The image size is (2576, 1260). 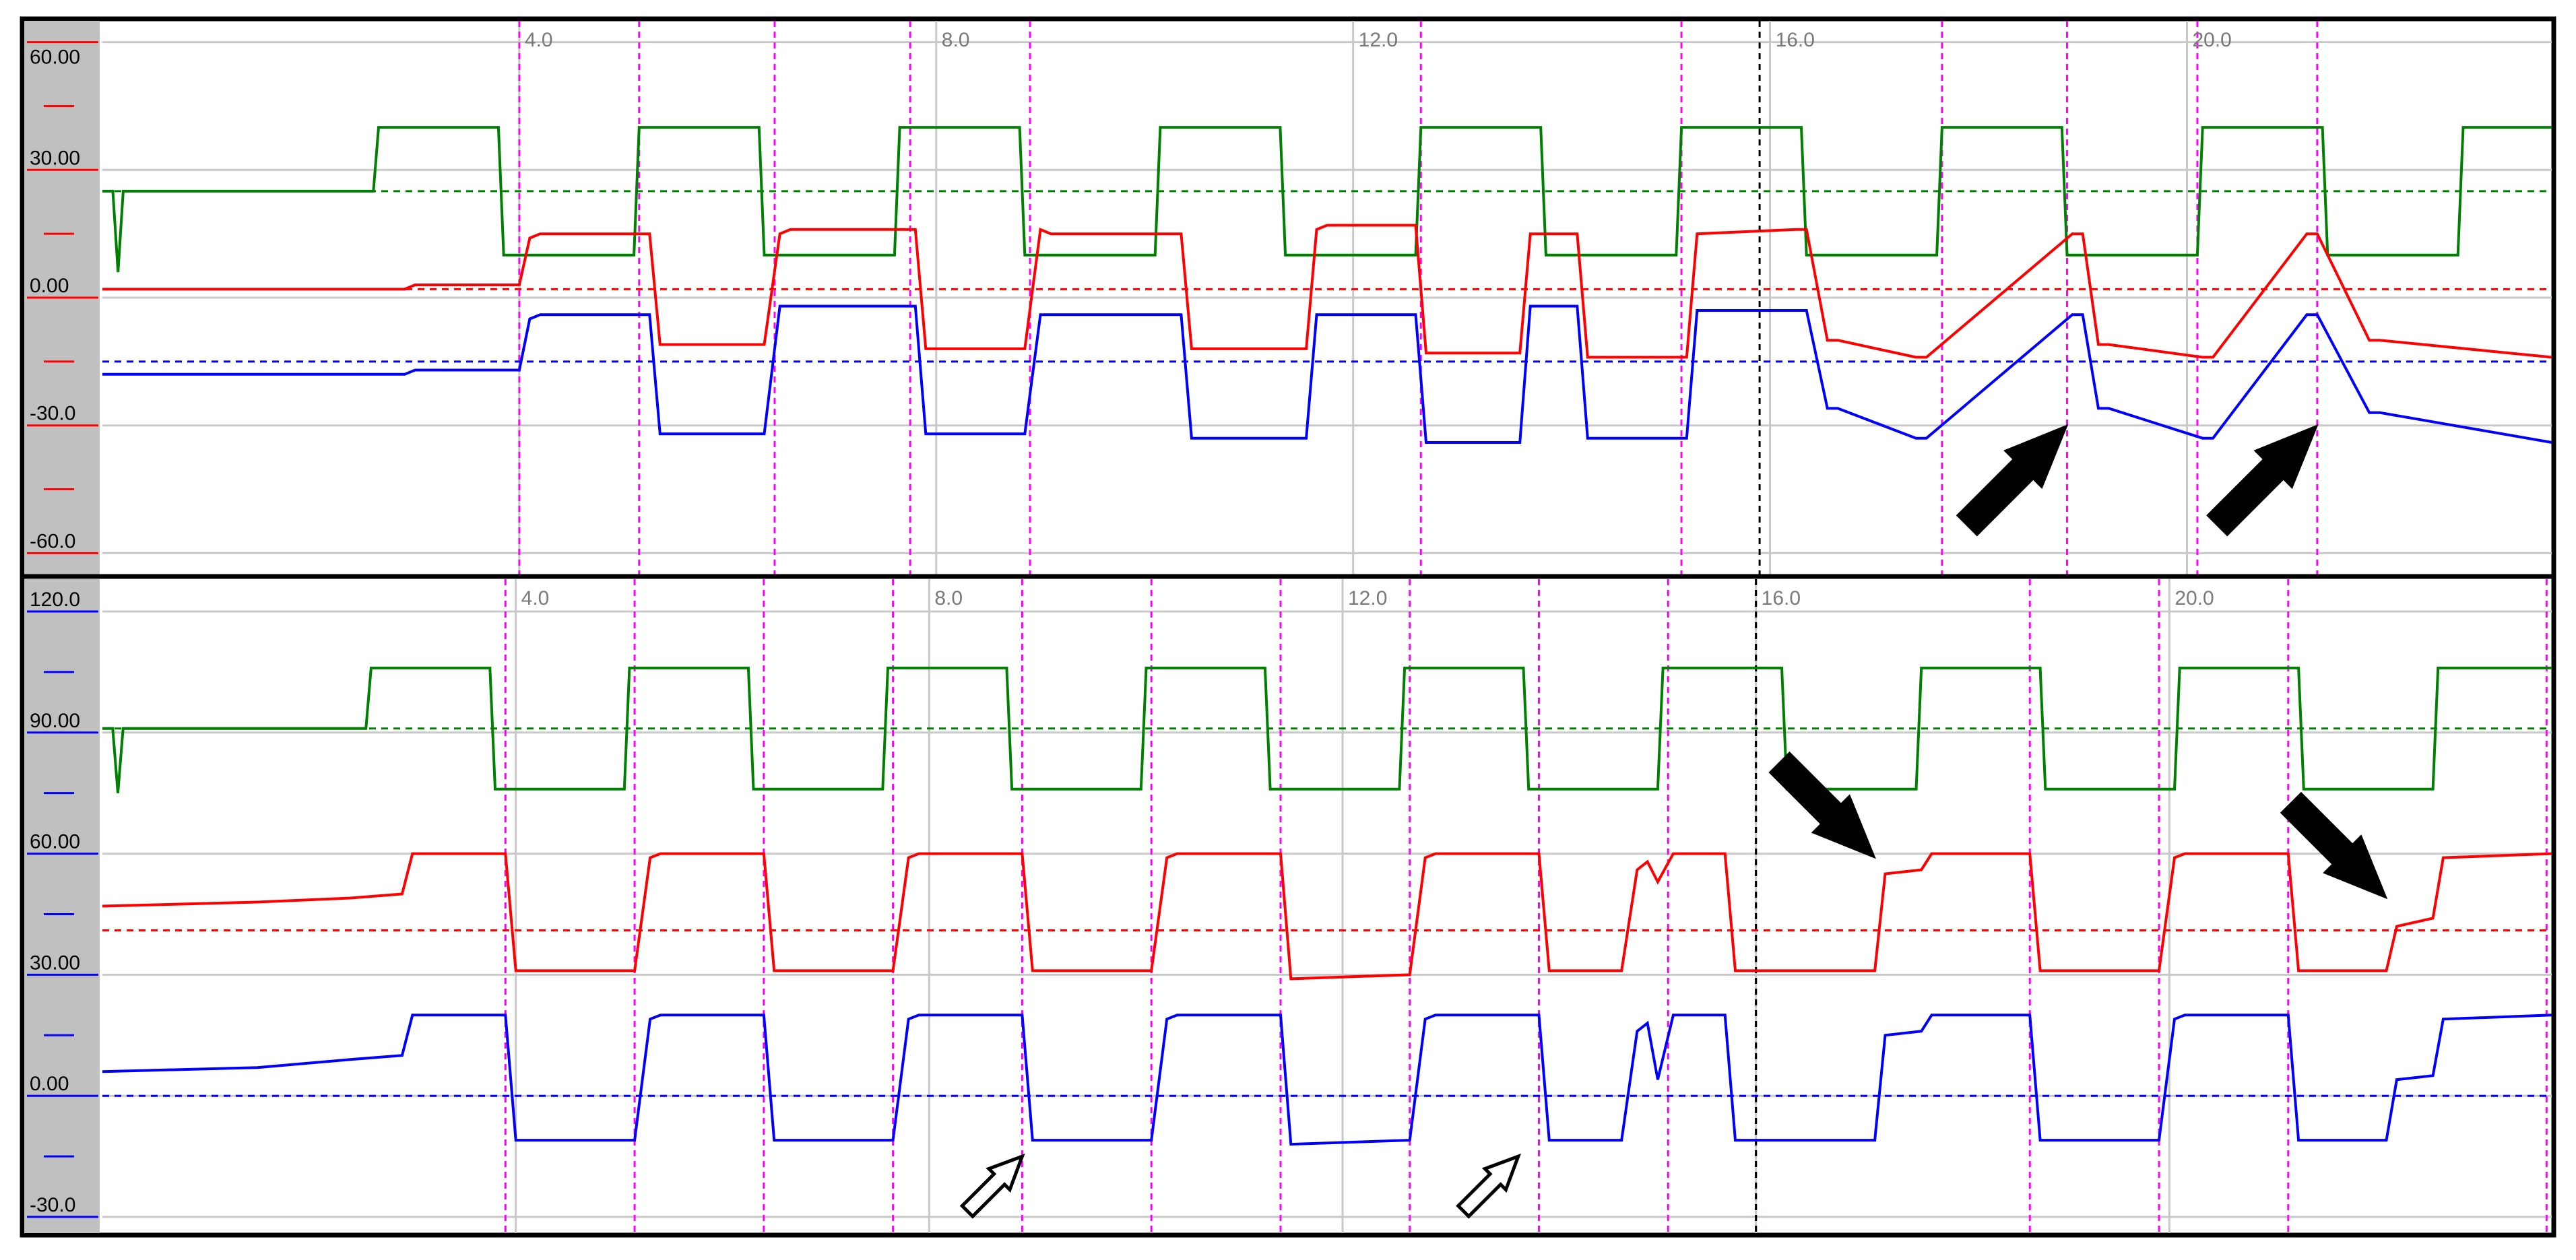 What do you see at coordinates (53, 1205) in the screenshot?
I see `lower-y-tick-label: -30.0` at bounding box center [53, 1205].